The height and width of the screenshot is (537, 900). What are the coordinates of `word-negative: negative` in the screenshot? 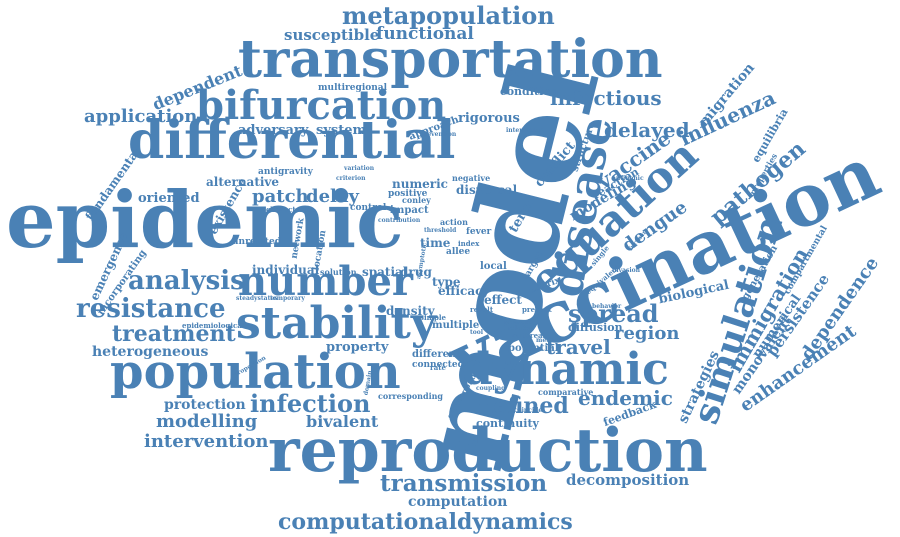 It's located at (471, 178).